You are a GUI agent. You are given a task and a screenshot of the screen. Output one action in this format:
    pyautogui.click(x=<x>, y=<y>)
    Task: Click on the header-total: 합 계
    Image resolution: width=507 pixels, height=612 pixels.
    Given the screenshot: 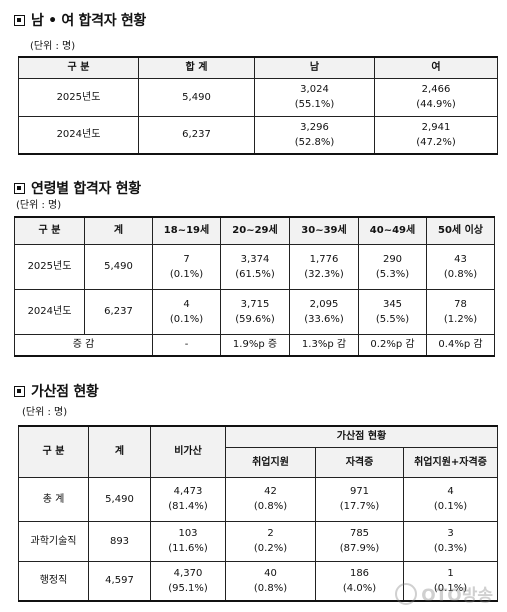 What is the action you would take?
    pyautogui.click(x=196, y=67)
    